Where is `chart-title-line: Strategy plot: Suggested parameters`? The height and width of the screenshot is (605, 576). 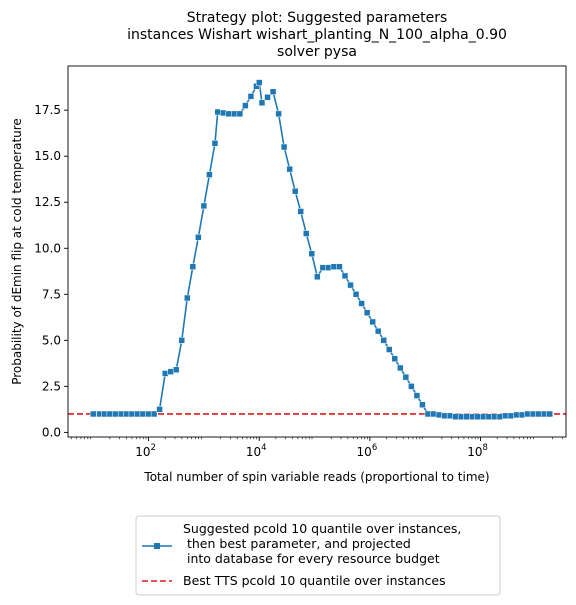
chart-title-line: Strategy plot: Suggested parameters is located at coordinates (317, 18).